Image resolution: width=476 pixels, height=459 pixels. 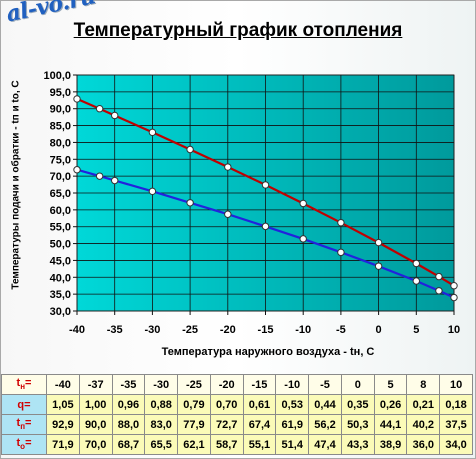 I want to click on table-cell: 65,5, so click(x=161, y=444).